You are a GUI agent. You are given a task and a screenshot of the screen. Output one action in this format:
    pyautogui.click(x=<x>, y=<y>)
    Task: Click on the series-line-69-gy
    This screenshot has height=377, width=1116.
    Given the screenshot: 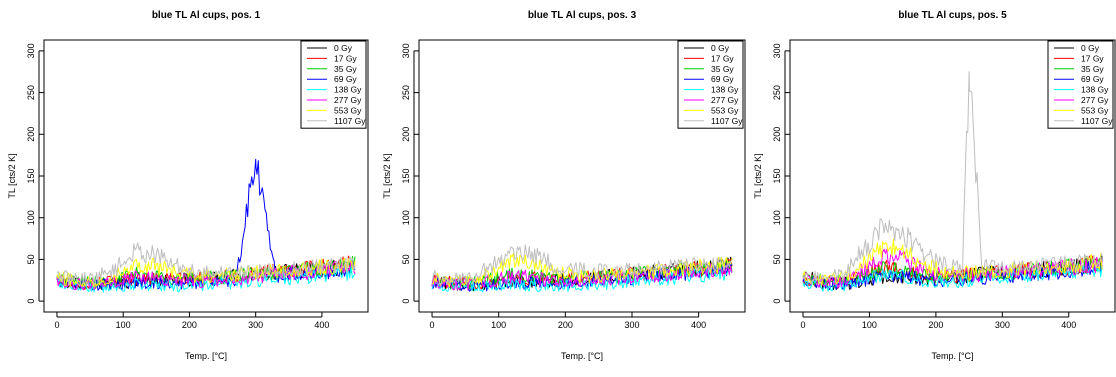 What is the action you would take?
    pyautogui.click(x=206, y=225)
    